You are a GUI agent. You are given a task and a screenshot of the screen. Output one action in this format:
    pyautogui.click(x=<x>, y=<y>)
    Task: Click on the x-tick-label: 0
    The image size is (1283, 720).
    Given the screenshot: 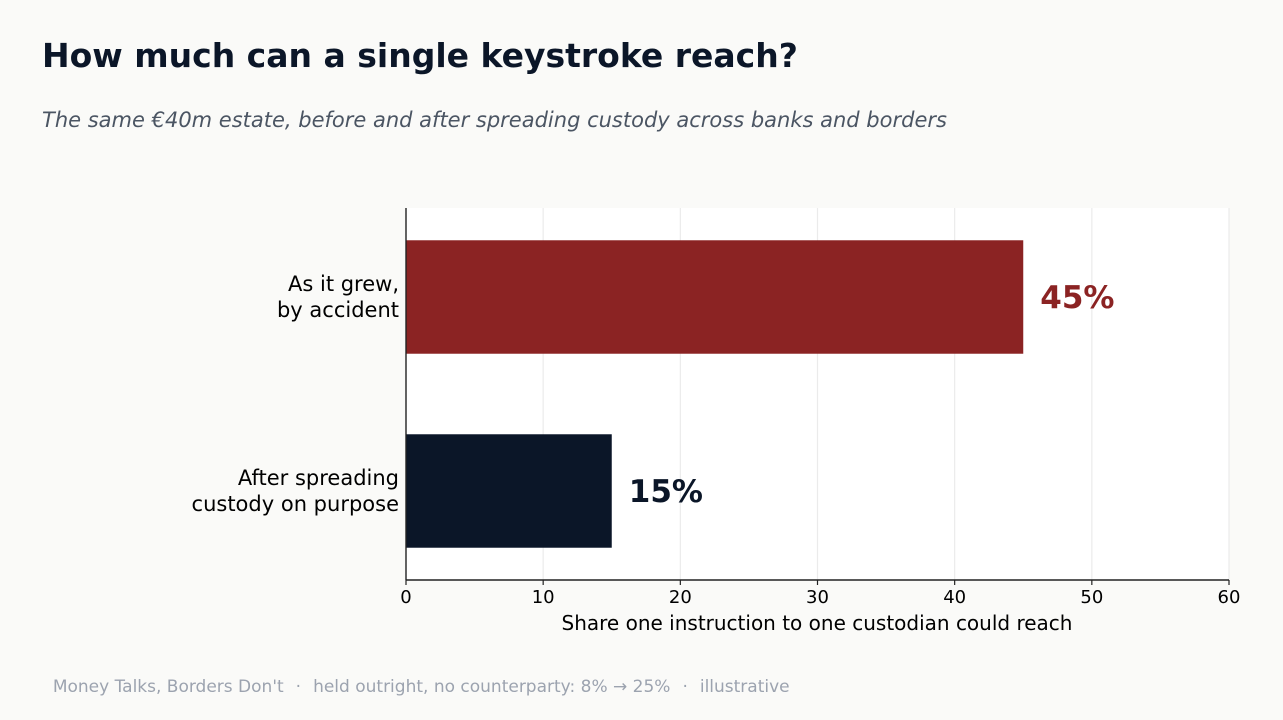 What is the action you would take?
    pyautogui.click(x=405, y=597)
    